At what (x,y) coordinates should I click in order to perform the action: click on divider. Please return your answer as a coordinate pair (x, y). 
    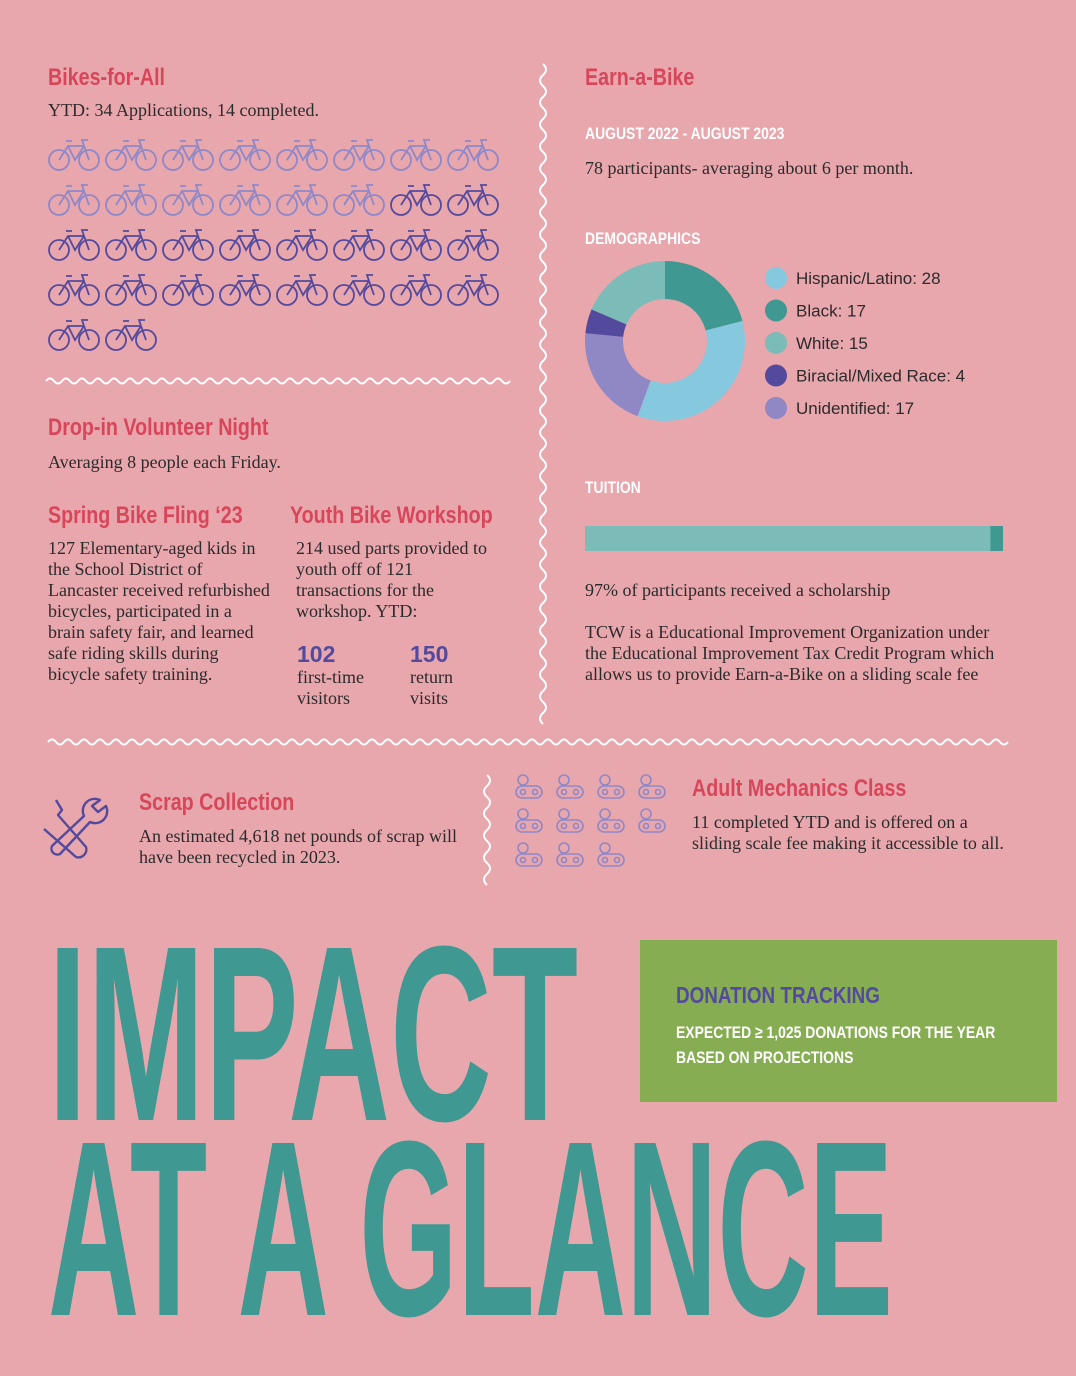
    Looking at the image, I should click on (487, 830).